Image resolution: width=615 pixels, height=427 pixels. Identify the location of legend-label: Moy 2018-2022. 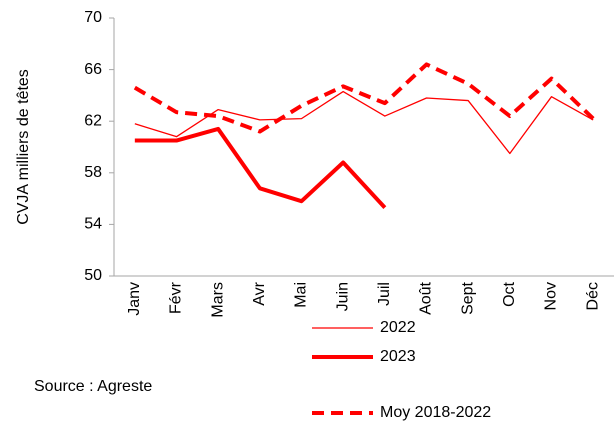
(435, 412).